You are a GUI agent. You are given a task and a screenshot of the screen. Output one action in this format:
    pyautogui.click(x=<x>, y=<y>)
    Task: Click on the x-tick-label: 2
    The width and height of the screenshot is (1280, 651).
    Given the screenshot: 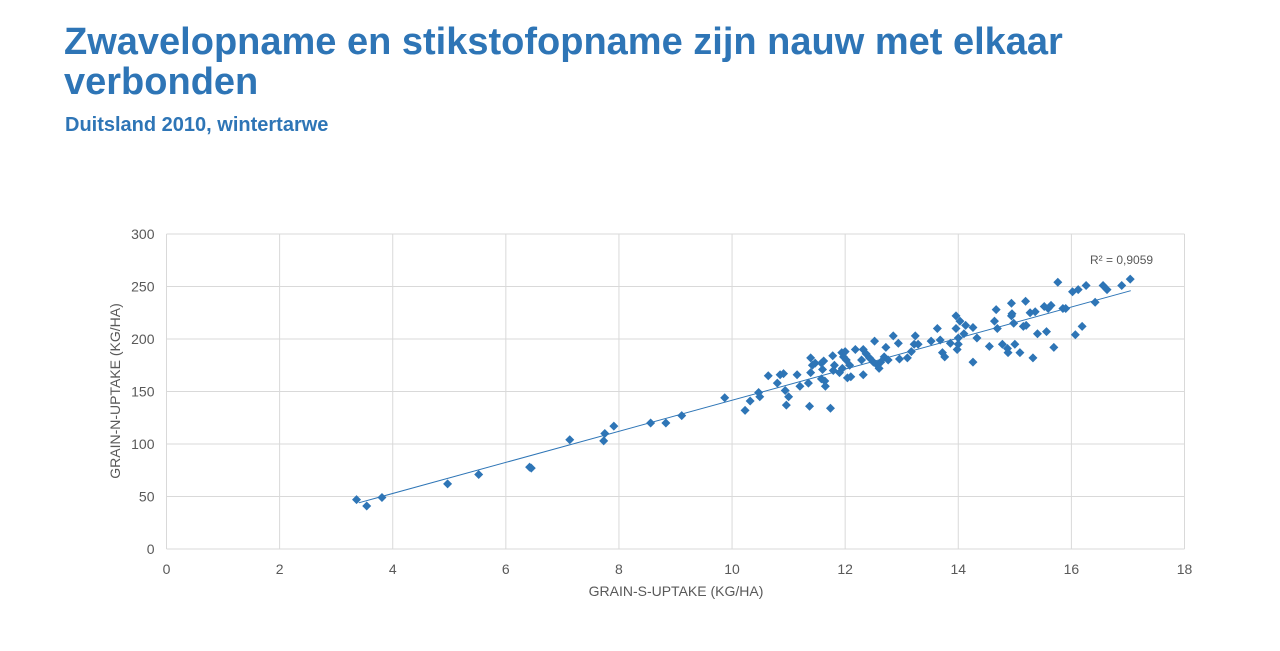 What is the action you would take?
    pyautogui.click(x=280, y=569)
    